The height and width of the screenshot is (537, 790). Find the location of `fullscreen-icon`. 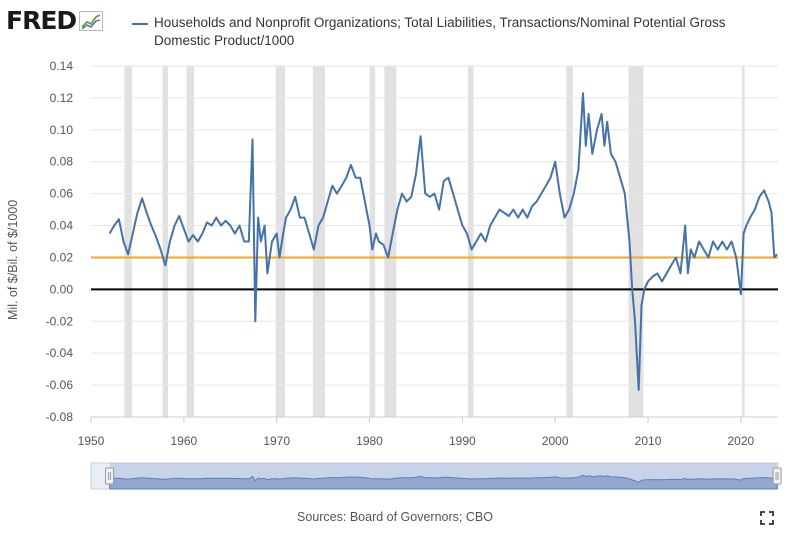

fullscreen-icon is located at coordinates (767, 518).